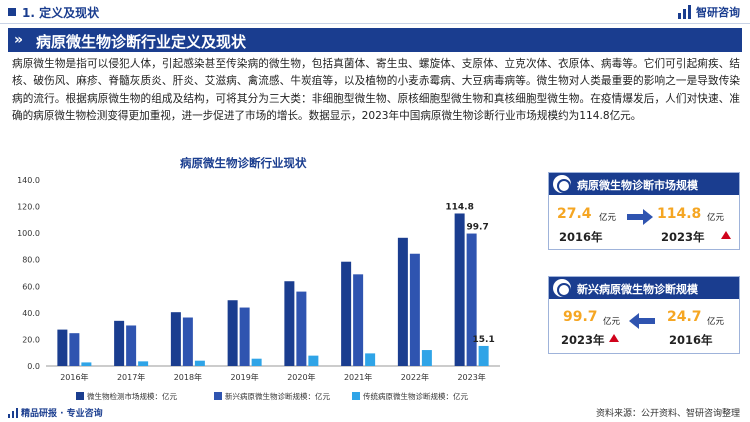 This screenshot has height=422, width=750. Describe the element at coordinates (574, 214) in the screenshot. I see `start-value: 27.4` at that location.